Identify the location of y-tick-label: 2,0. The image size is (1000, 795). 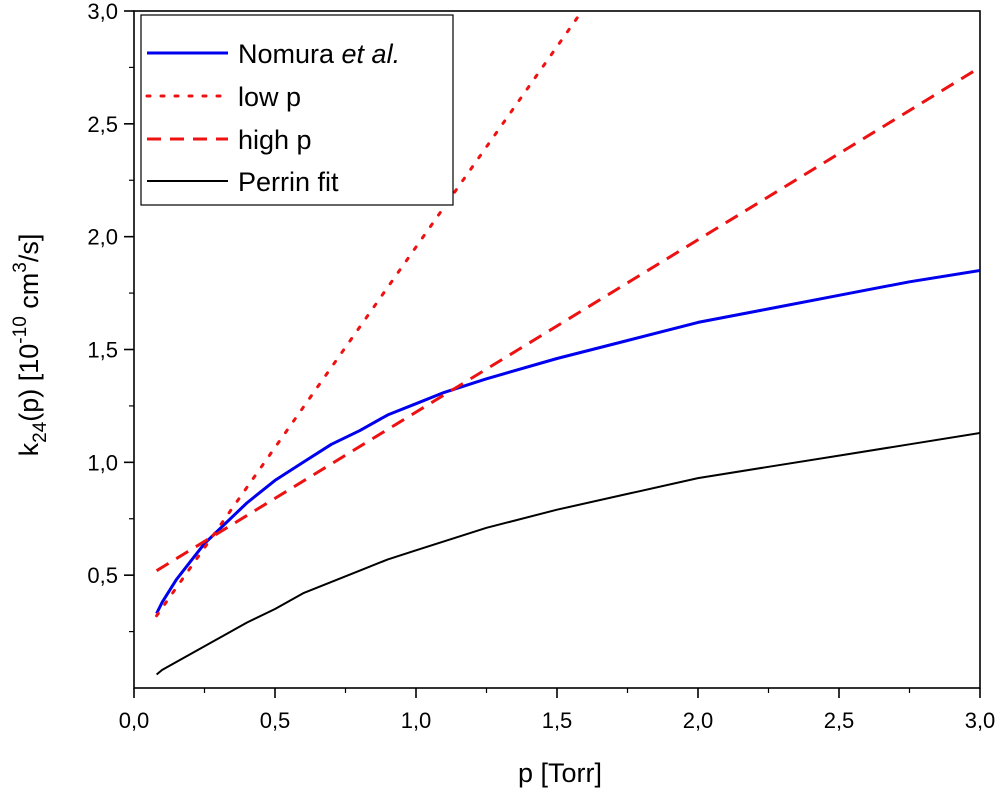
(102, 237).